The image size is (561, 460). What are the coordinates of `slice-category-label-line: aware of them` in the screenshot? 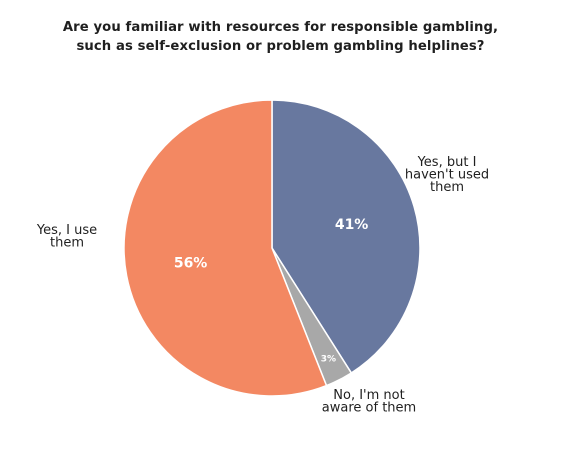 It's located at (369, 408).